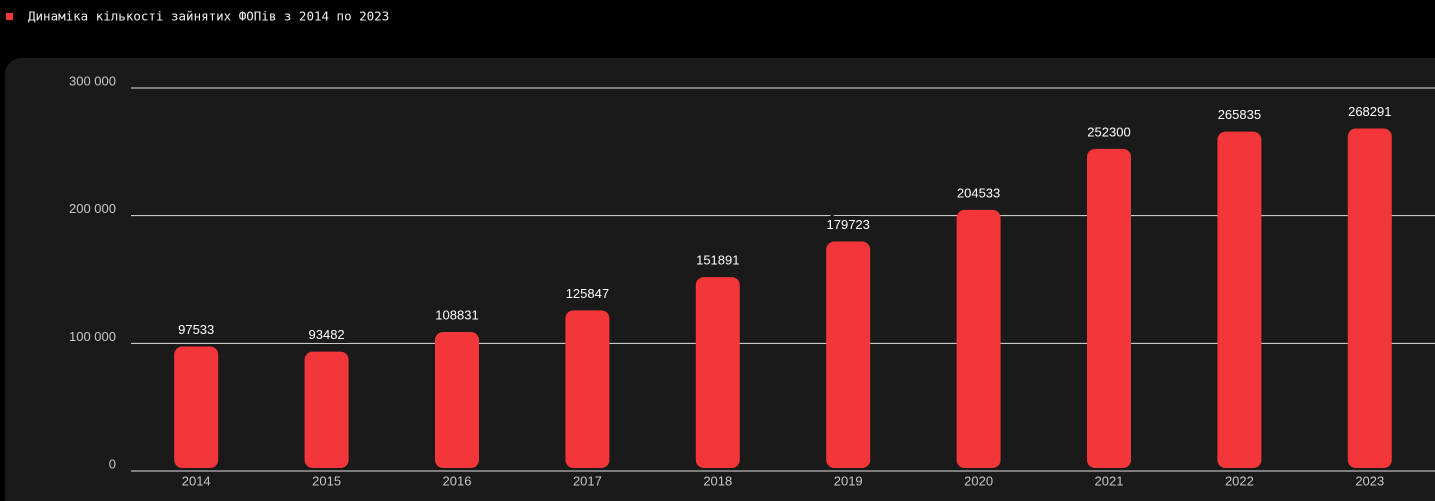  What do you see at coordinates (587, 293) in the screenshot?
I see `value-label: 125847` at bounding box center [587, 293].